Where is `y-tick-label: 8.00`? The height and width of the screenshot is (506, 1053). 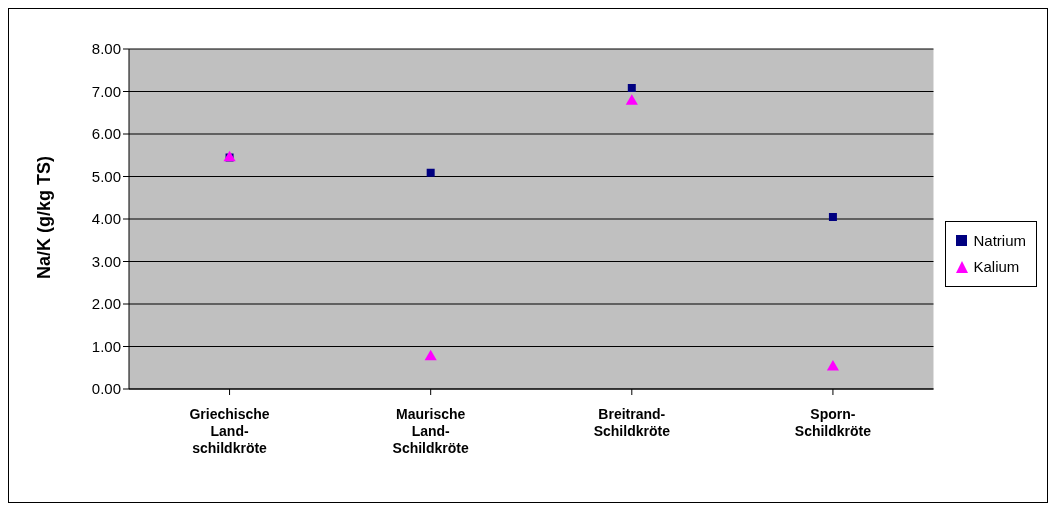 y-tick-label: 8.00 is located at coordinates (106, 49).